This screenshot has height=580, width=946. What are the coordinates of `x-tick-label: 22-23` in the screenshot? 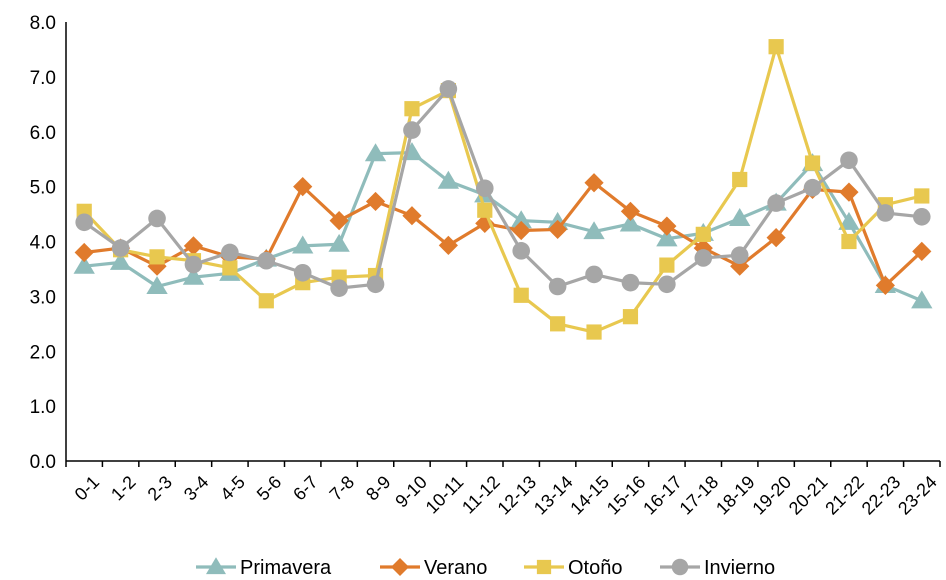 It's located at (881, 495).